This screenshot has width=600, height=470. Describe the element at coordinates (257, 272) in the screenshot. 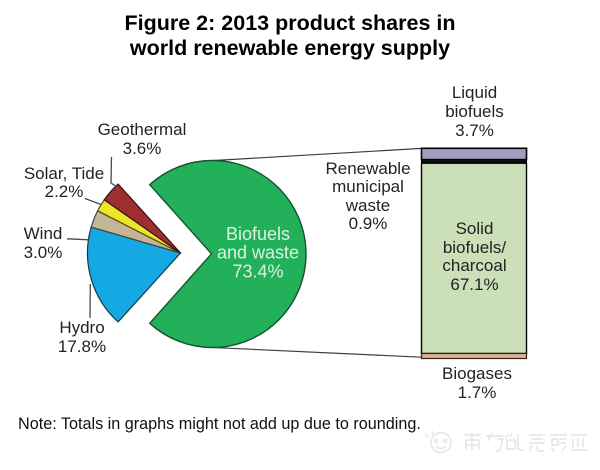

I see `svg-text: 73.4%` at that location.